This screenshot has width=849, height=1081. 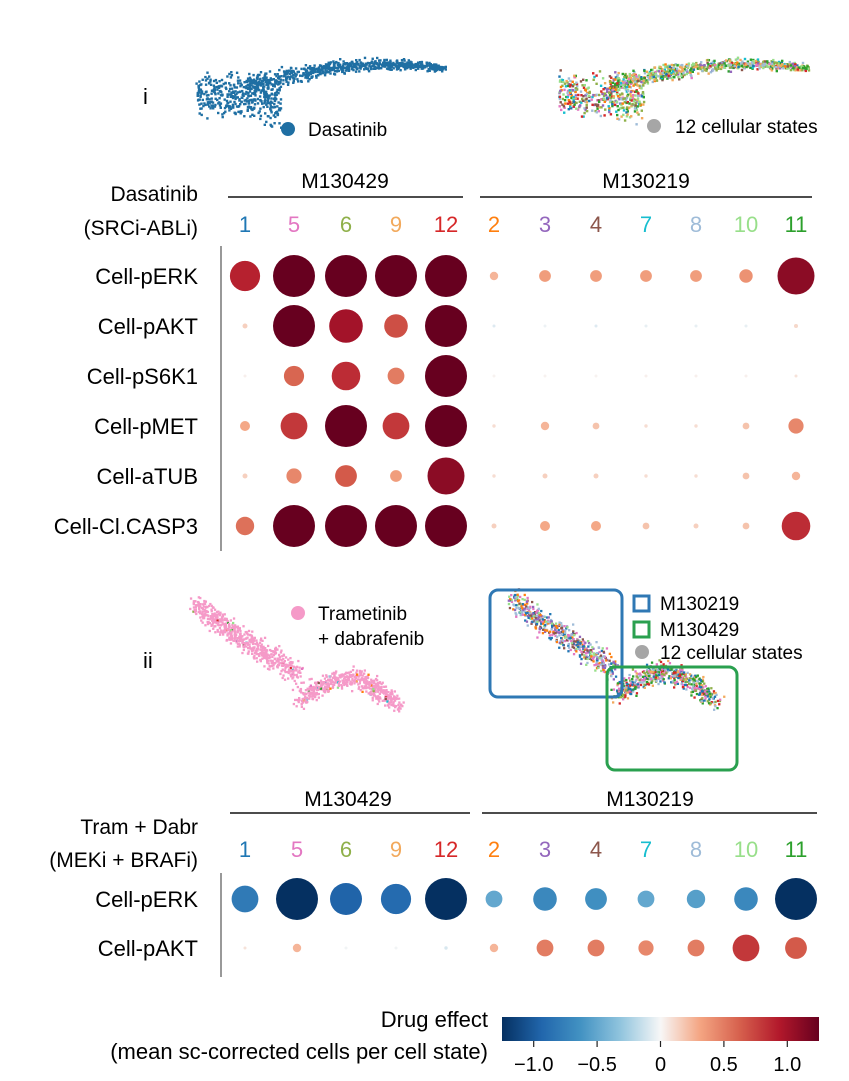 What do you see at coordinates (147, 476) in the screenshot?
I see `row-label-cell-atub: Cell-aTUB` at bounding box center [147, 476].